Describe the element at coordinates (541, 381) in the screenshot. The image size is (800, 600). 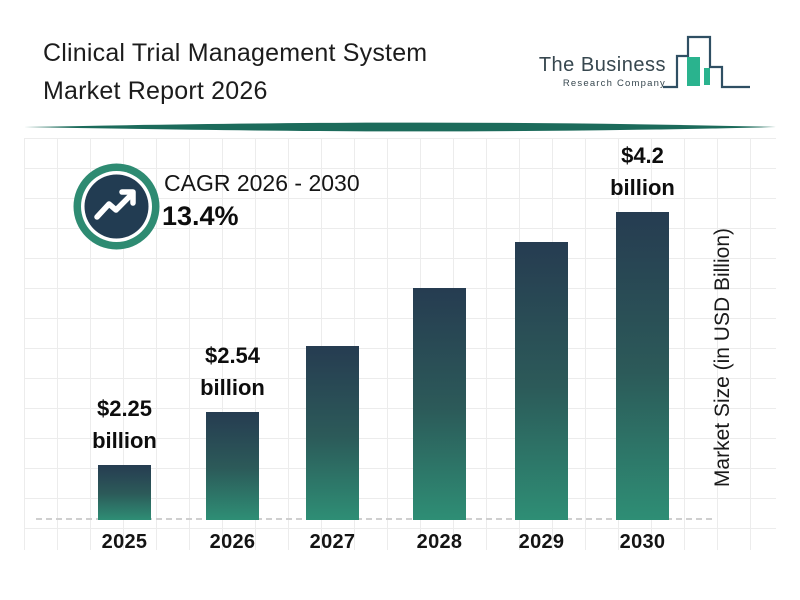
I see `bar-2029` at that location.